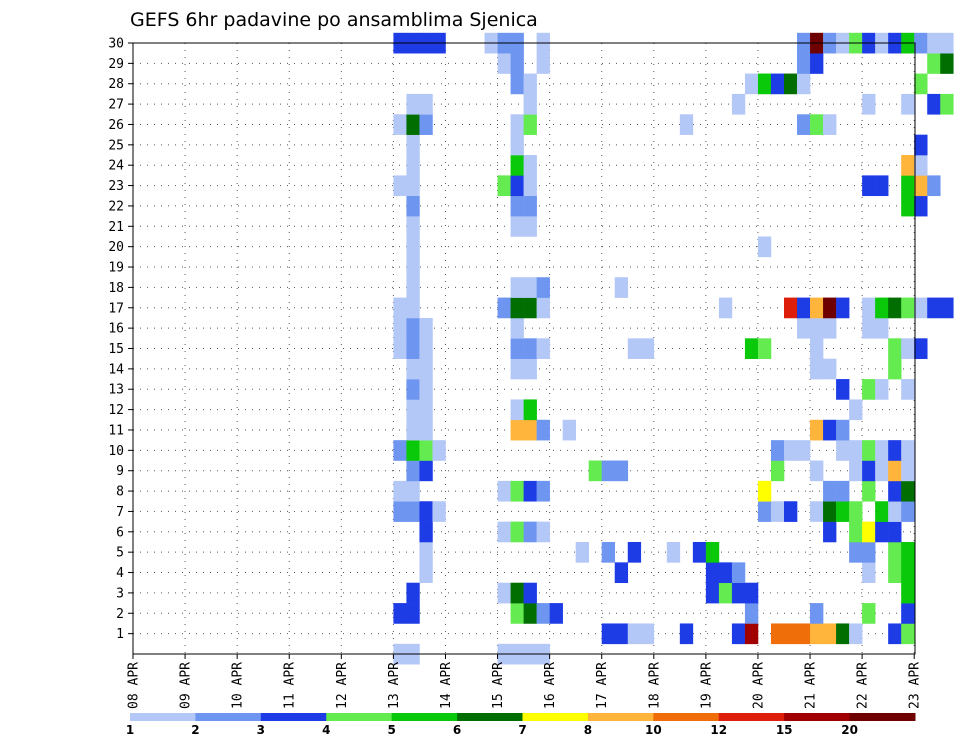 The width and height of the screenshot is (960, 742). I want to click on y-tick-label: 16, so click(116, 329).